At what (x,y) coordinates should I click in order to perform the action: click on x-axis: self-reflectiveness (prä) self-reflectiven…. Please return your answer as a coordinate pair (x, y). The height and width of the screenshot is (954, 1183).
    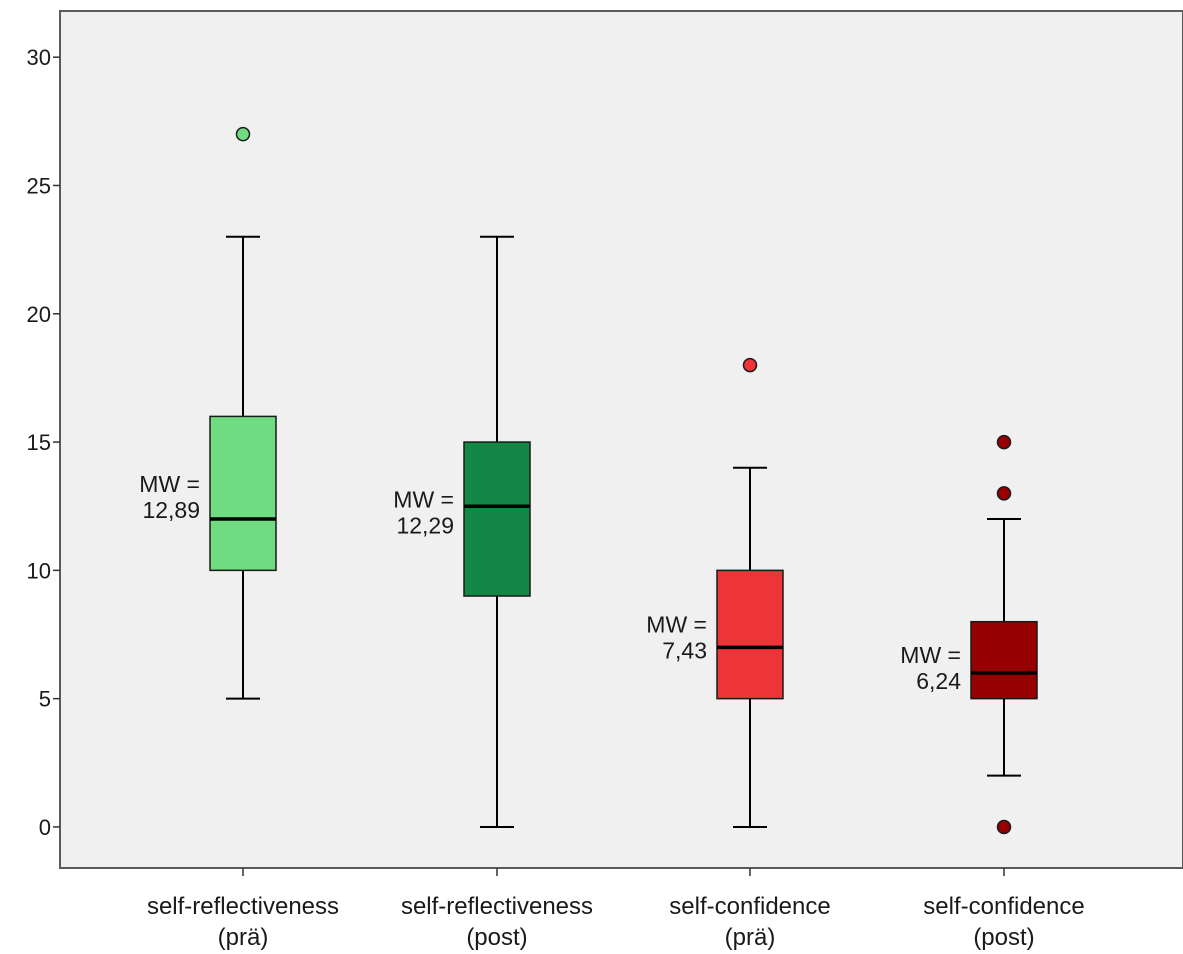
    Looking at the image, I should click on (616, 909).